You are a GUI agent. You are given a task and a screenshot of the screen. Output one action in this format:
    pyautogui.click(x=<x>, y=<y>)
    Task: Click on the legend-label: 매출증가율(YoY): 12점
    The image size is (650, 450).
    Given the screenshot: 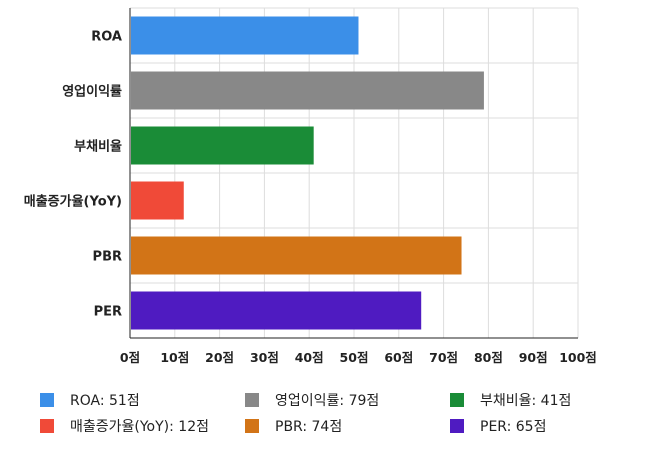 What is the action you would take?
    pyautogui.click(x=139, y=427)
    